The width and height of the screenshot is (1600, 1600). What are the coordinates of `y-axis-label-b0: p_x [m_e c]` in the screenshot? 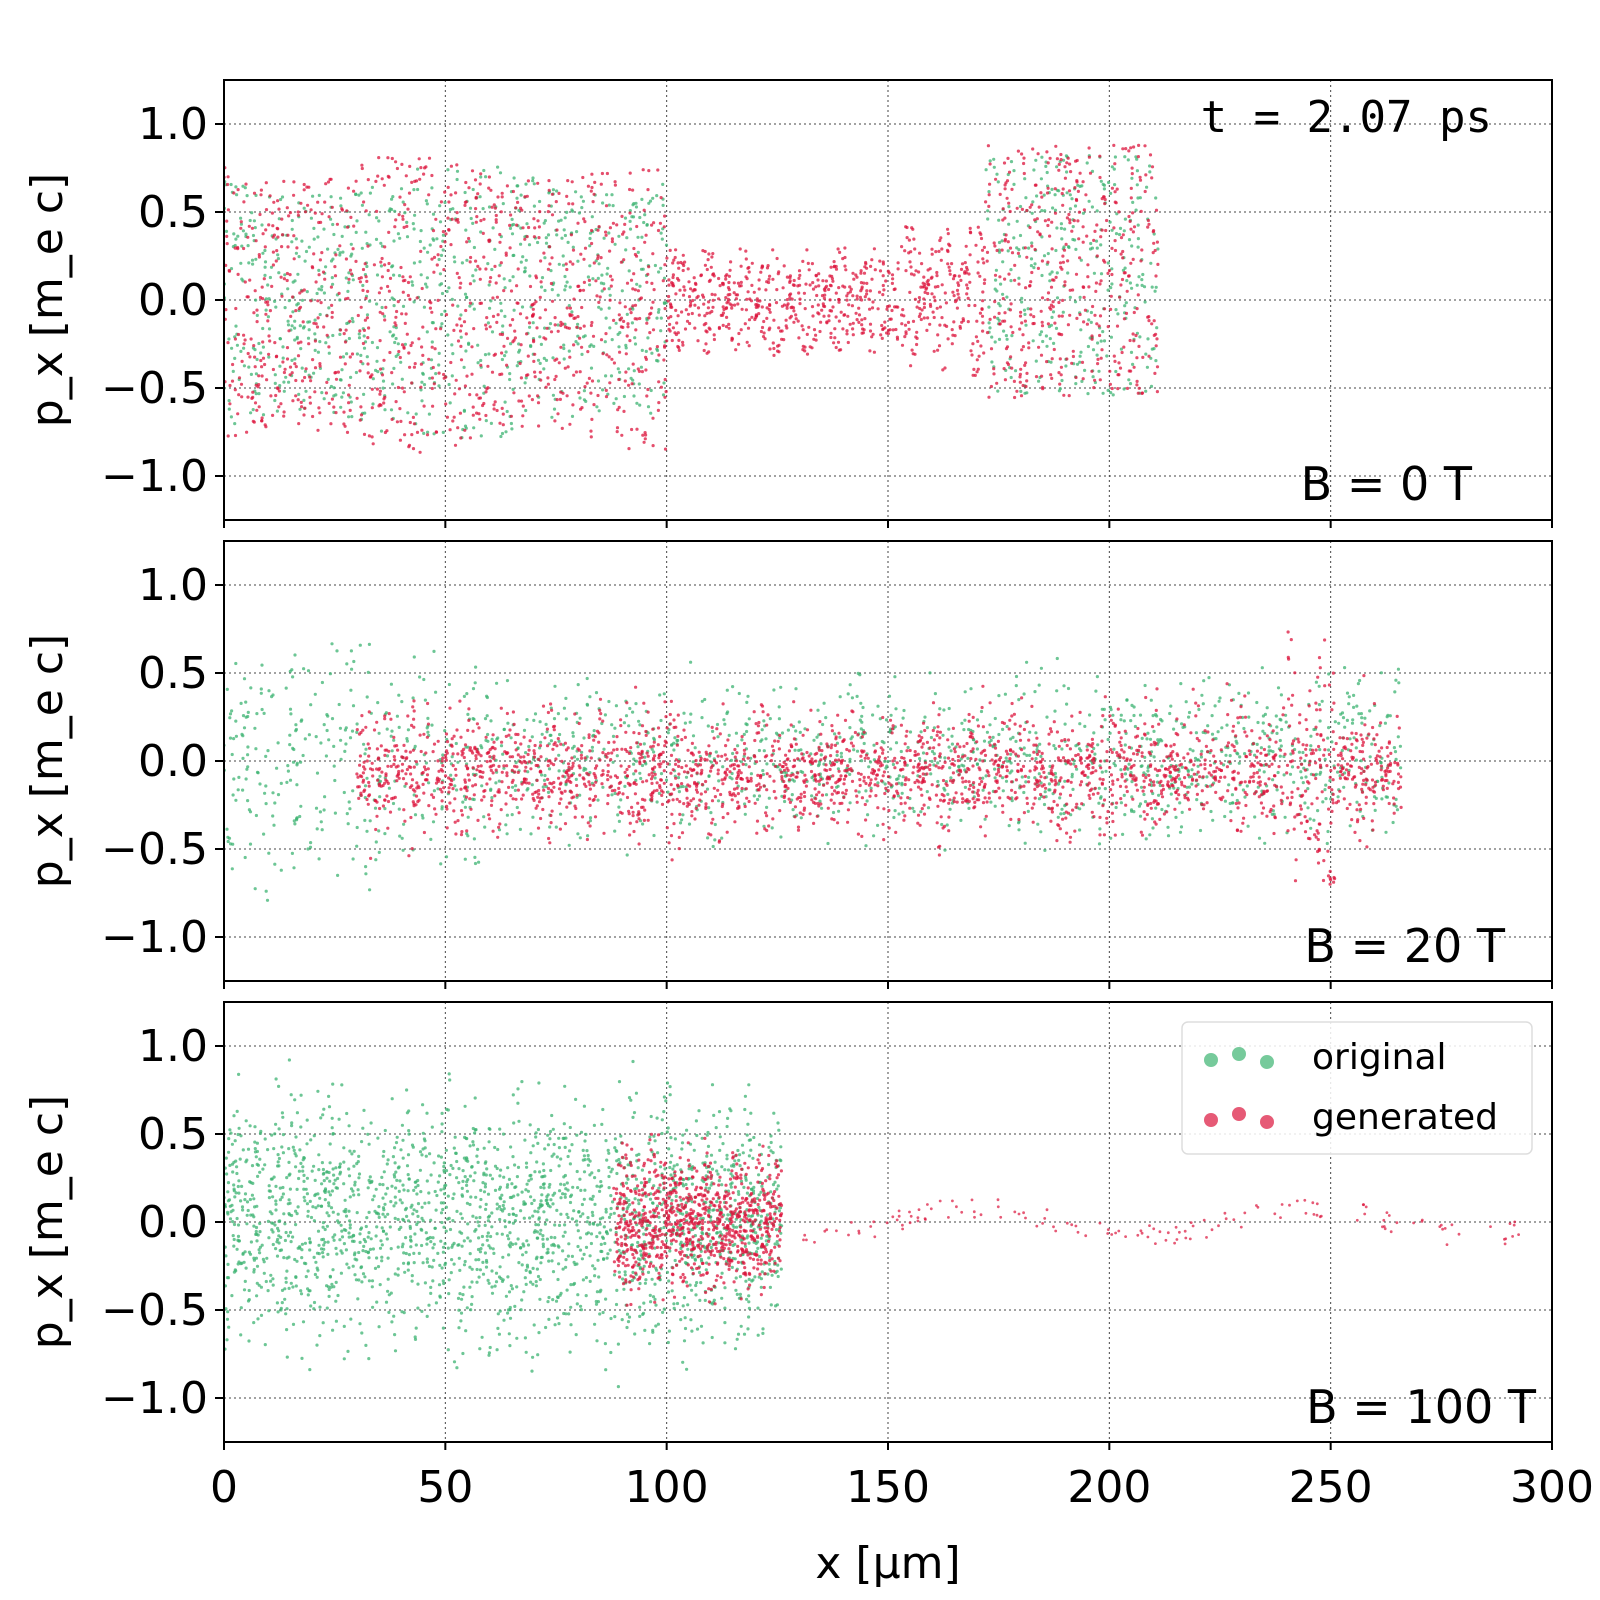 It's located at (47, 300).